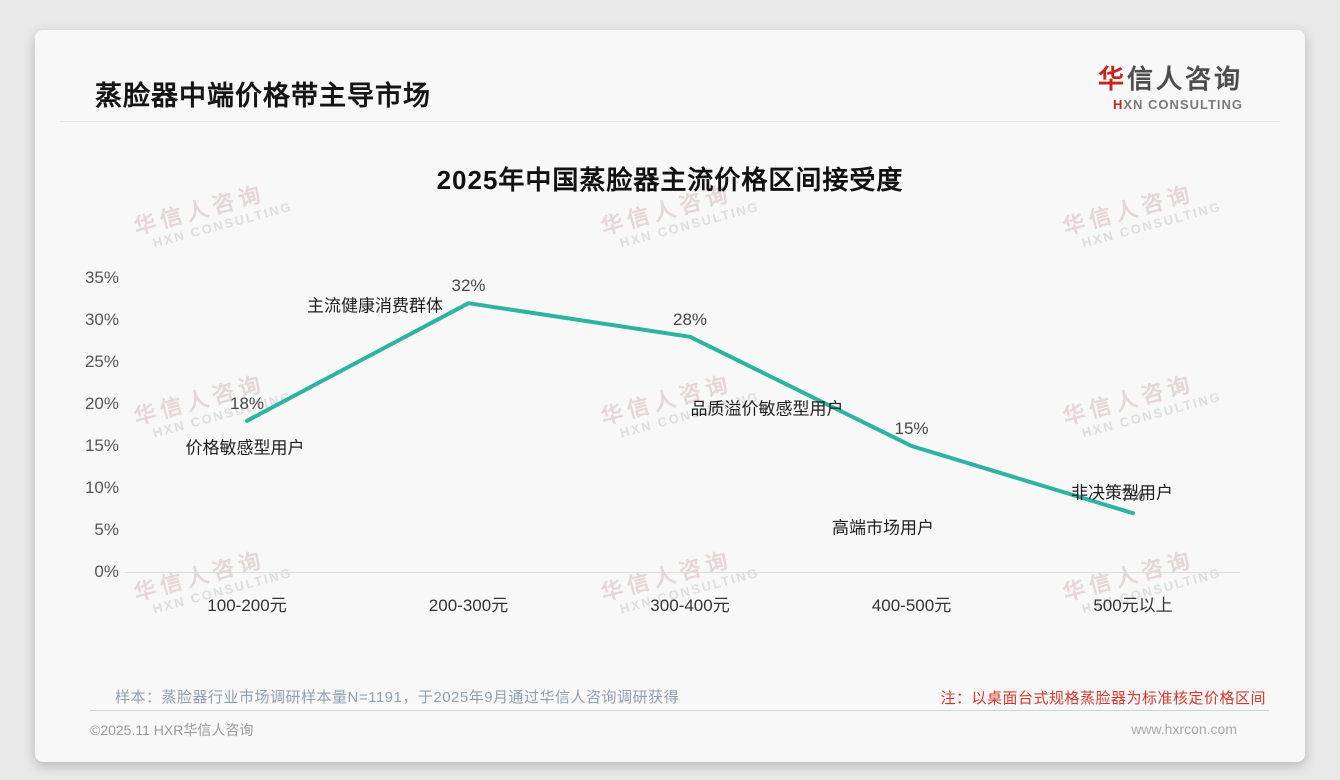  Describe the element at coordinates (911, 428) in the screenshot. I see `data-point-label: 15%` at that location.